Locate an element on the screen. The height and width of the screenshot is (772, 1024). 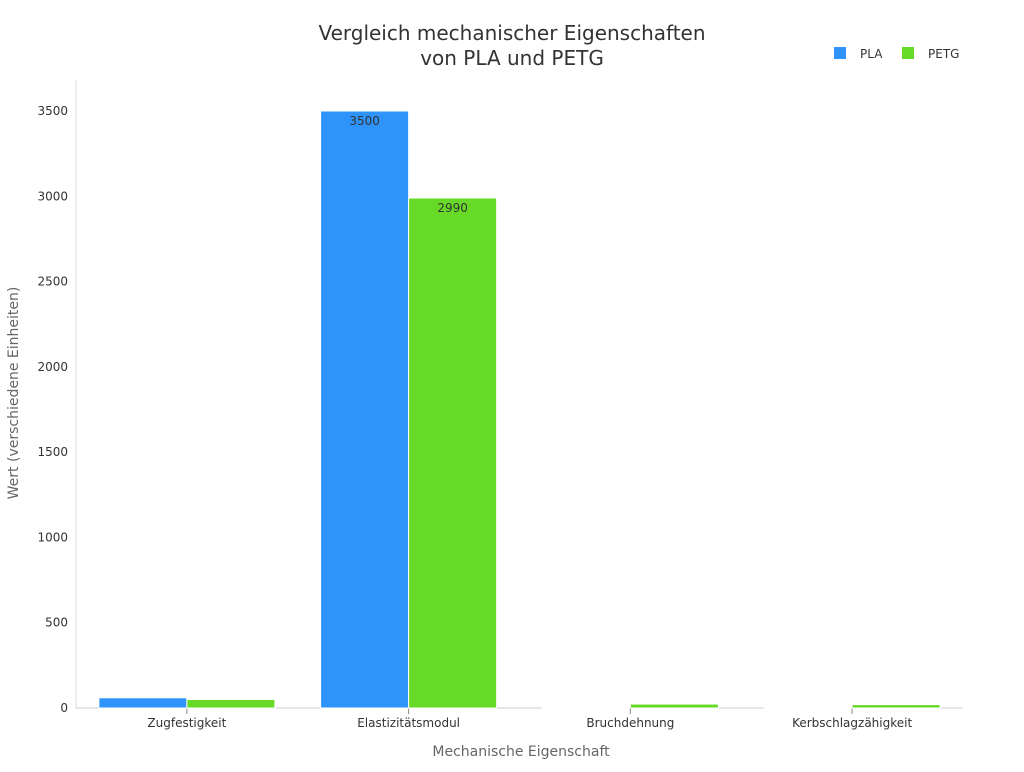
y-tick-label: 3000 is located at coordinates (52, 196).